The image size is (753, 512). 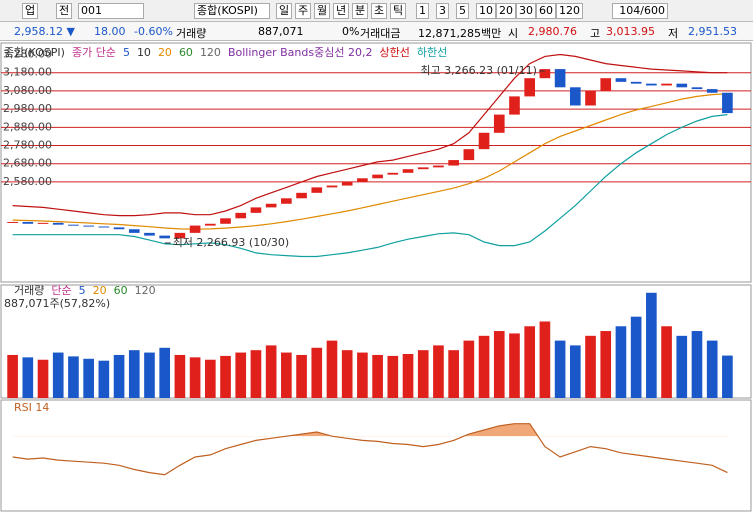 What do you see at coordinates (379, 11) in the screenshot?
I see `period-button: 초` at bounding box center [379, 11].